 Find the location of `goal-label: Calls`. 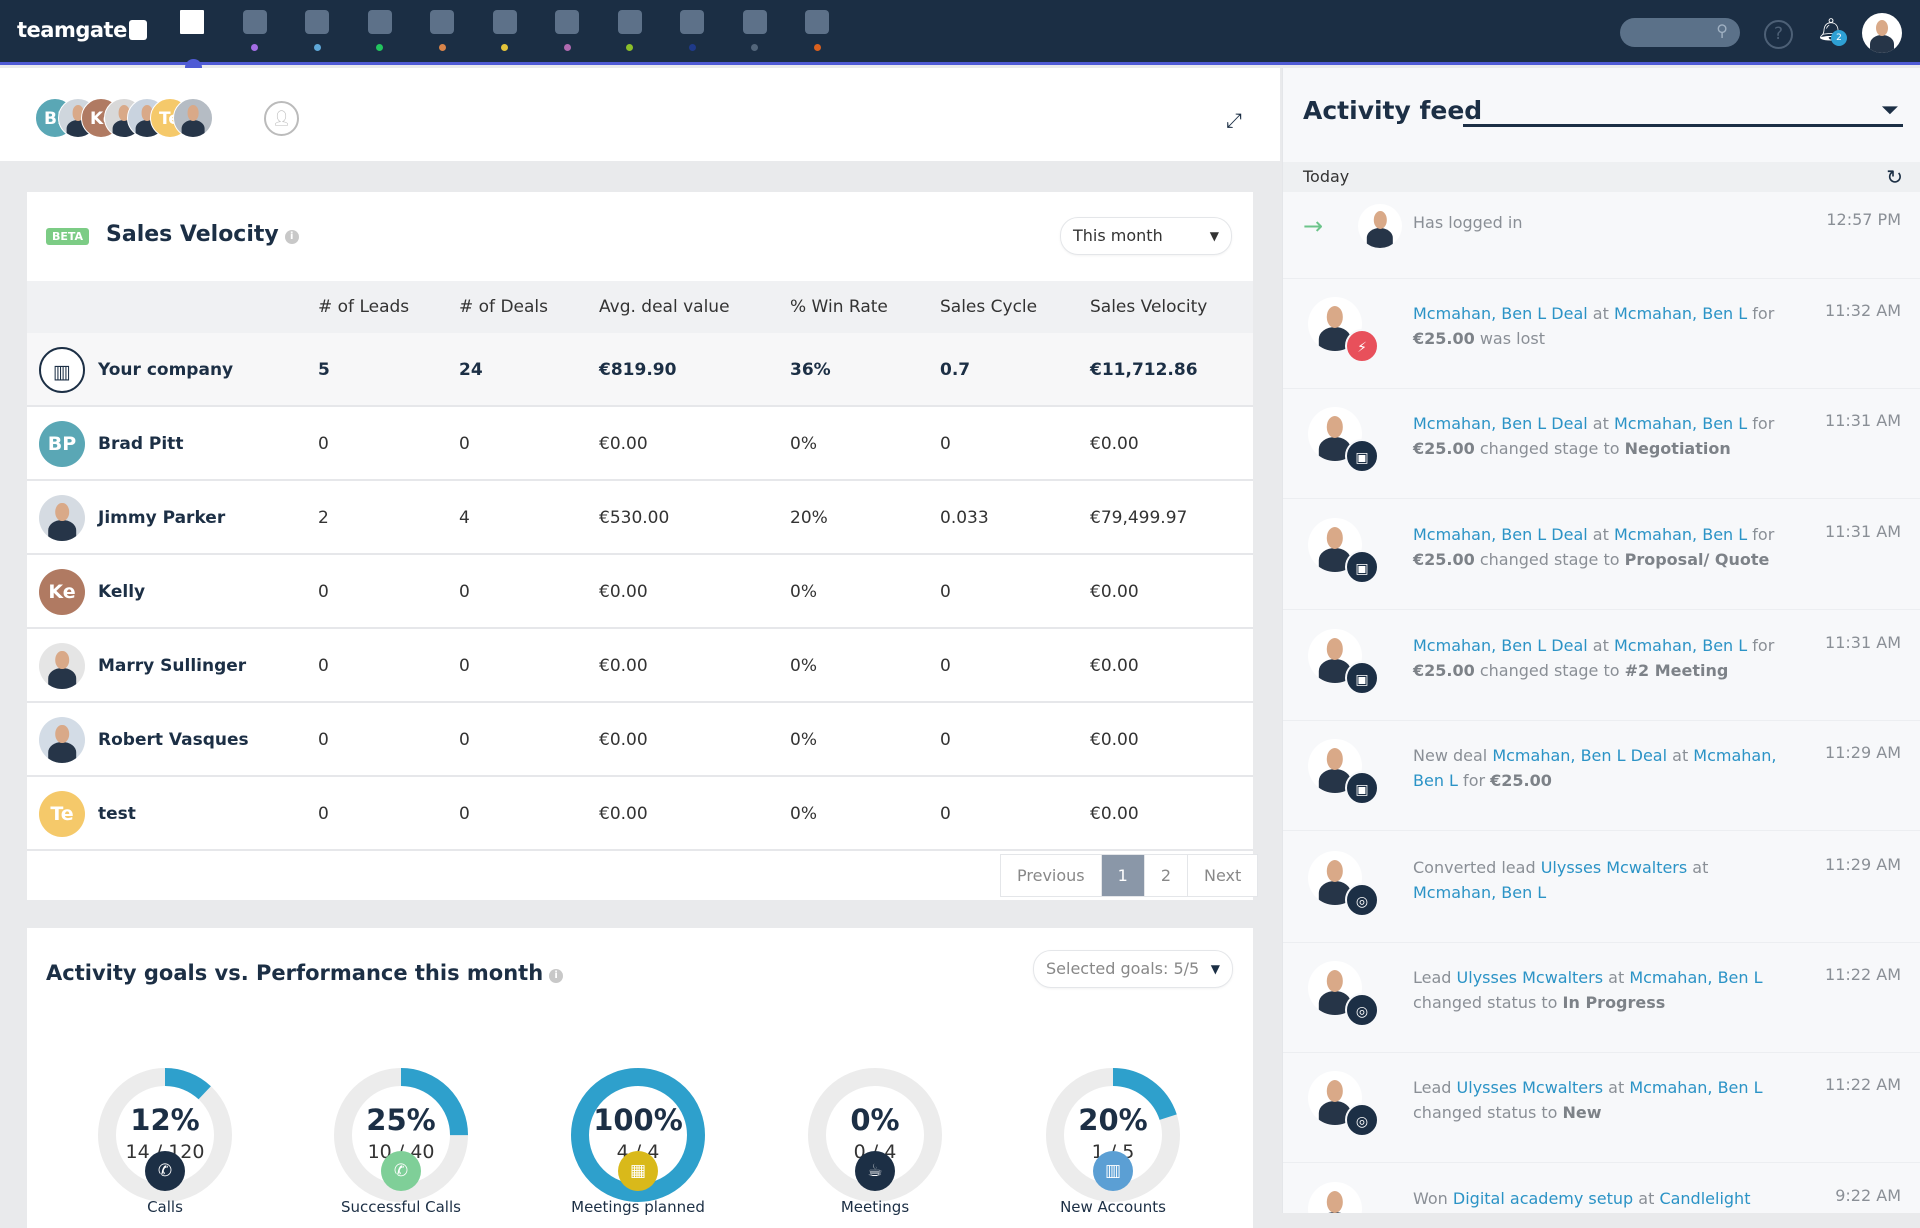

goal-label: Calls is located at coordinates (165, 1207).